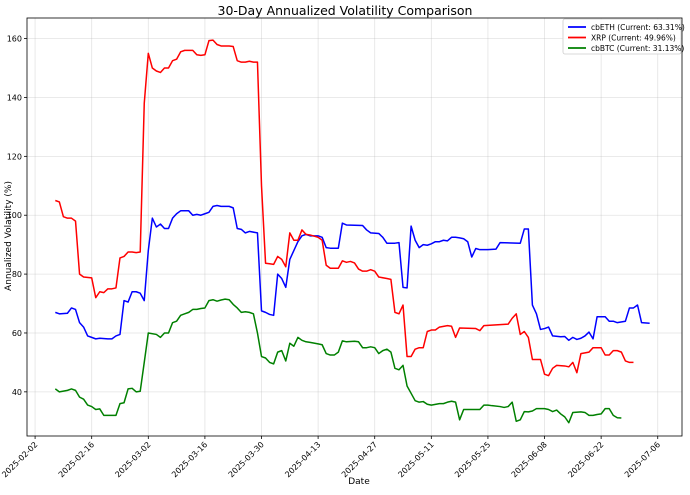  I want to click on x-axis-label: Date, so click(359, 482).